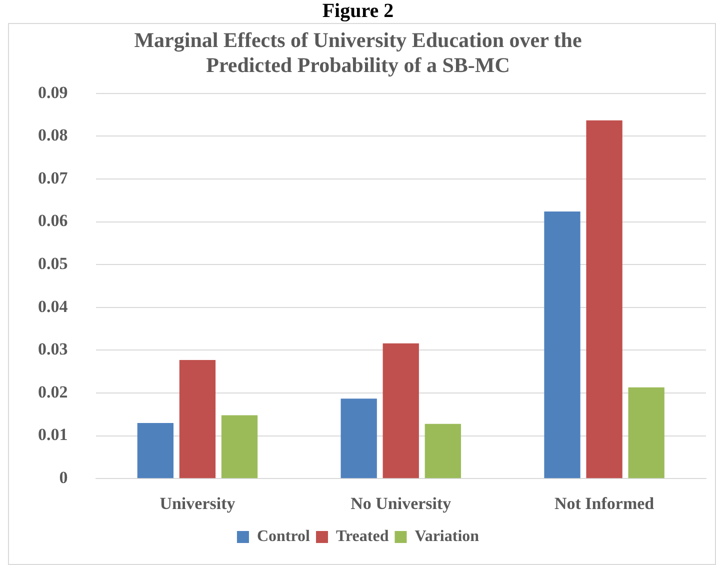  I want to click on legend-label: Treated, so click(362, 537).